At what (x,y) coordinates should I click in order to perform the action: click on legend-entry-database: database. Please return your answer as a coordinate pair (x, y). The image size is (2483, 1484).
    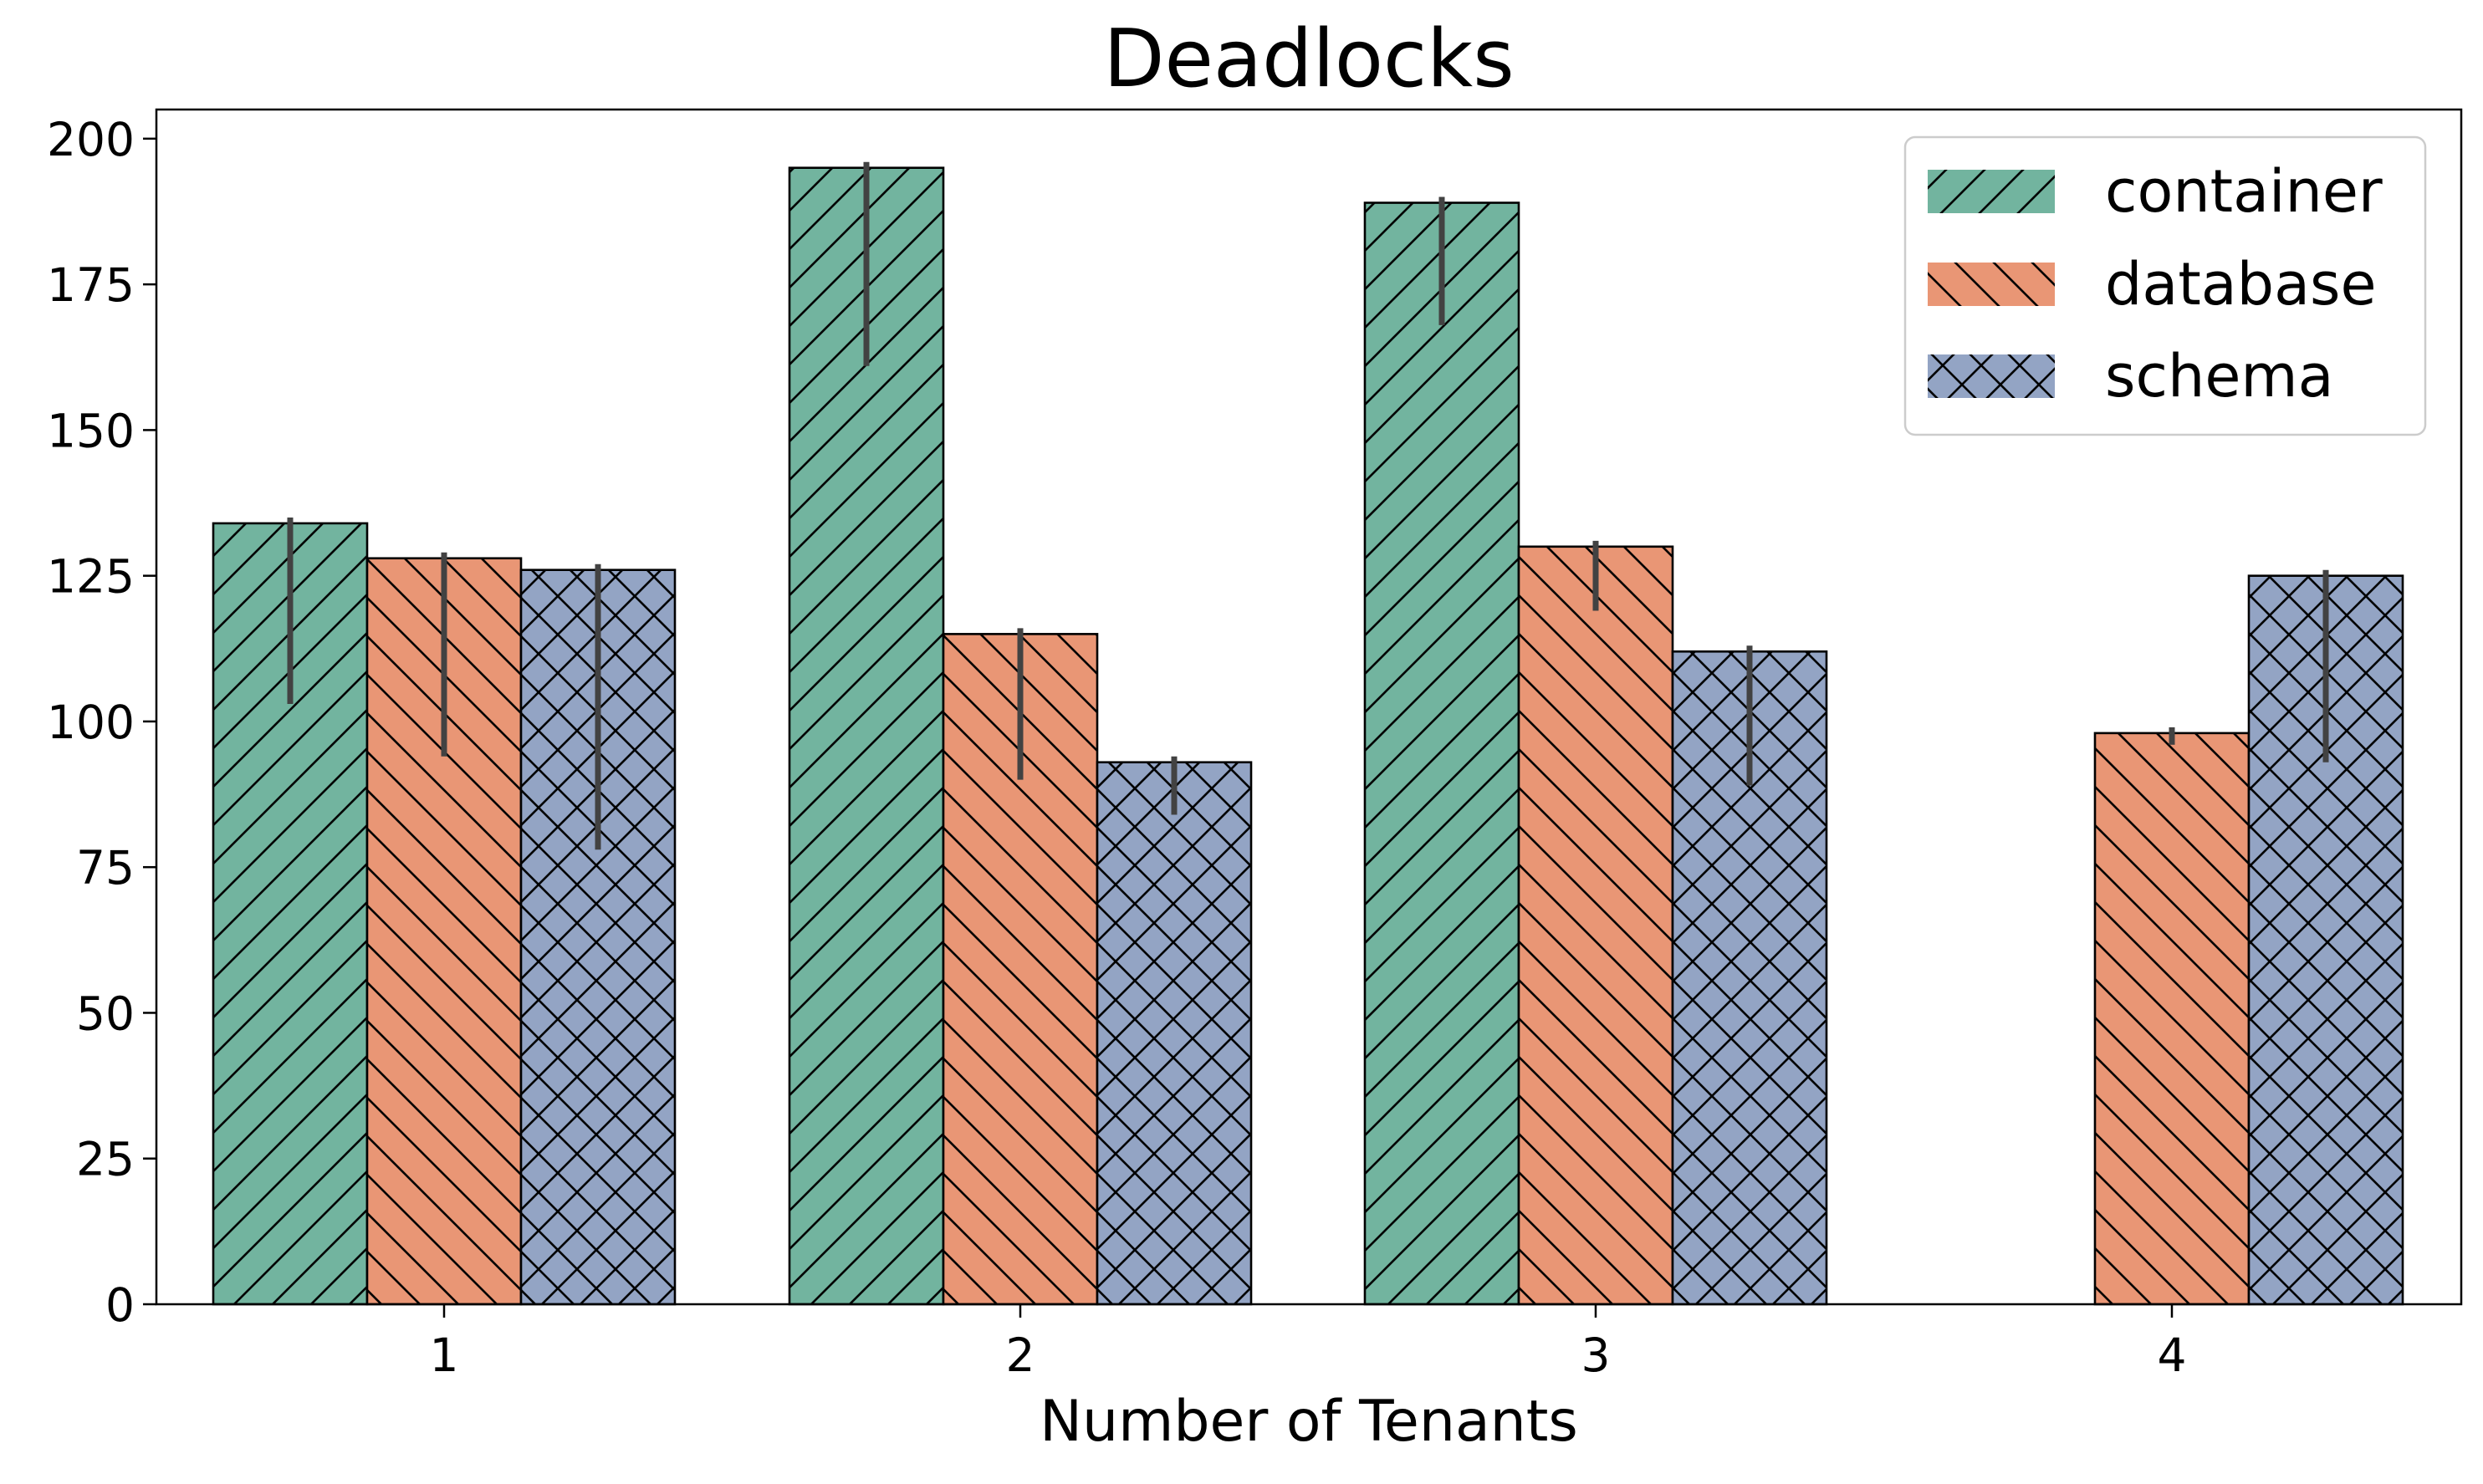
    Looking at the image, I should click on (2152, 284).